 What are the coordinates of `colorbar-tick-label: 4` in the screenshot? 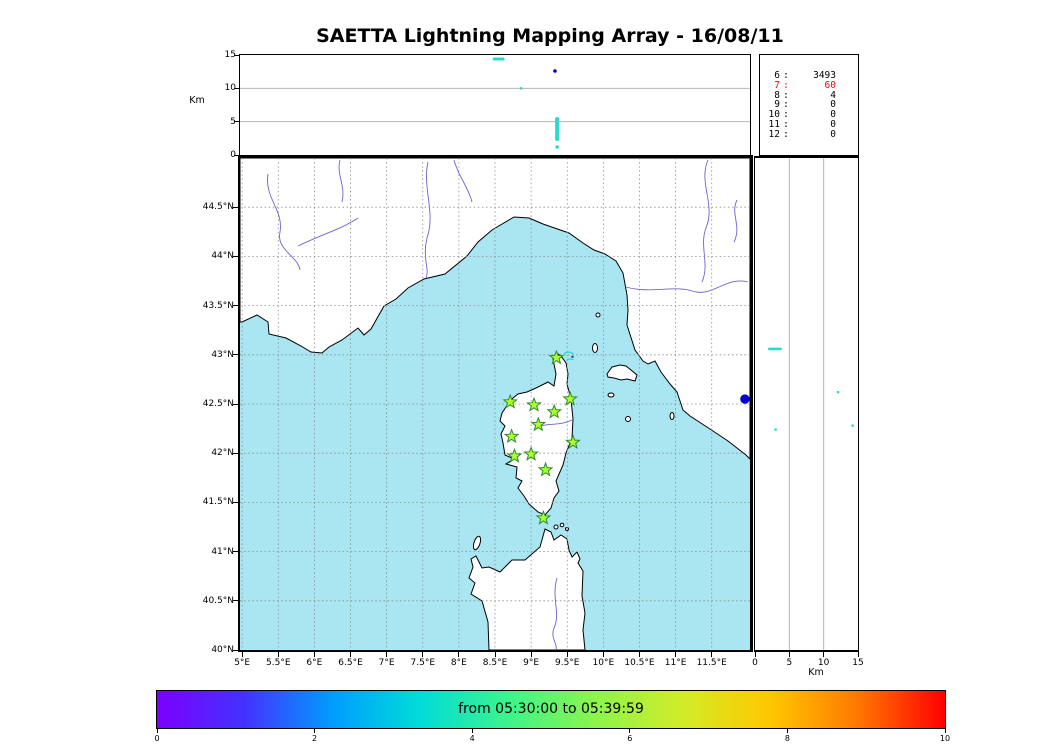 It's located at (472, 738).